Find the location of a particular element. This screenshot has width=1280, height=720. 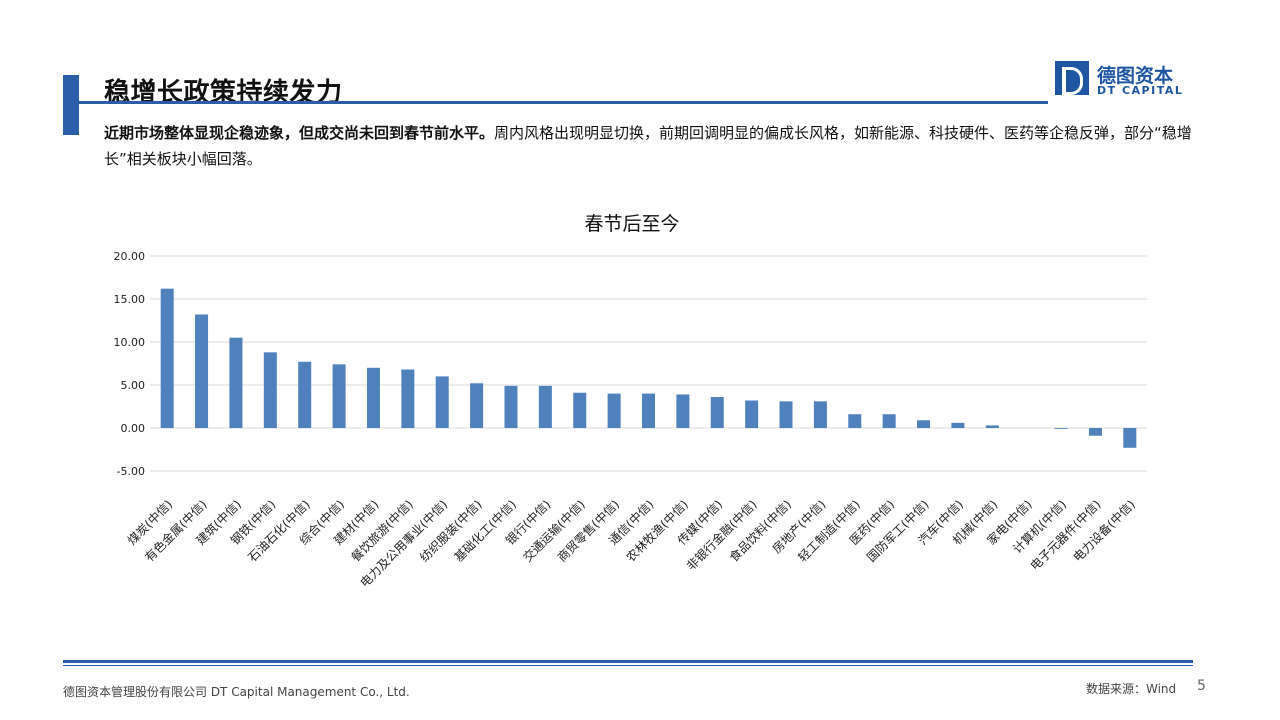

y-tick-label: 0.00 is located at coordinates (133, 428).